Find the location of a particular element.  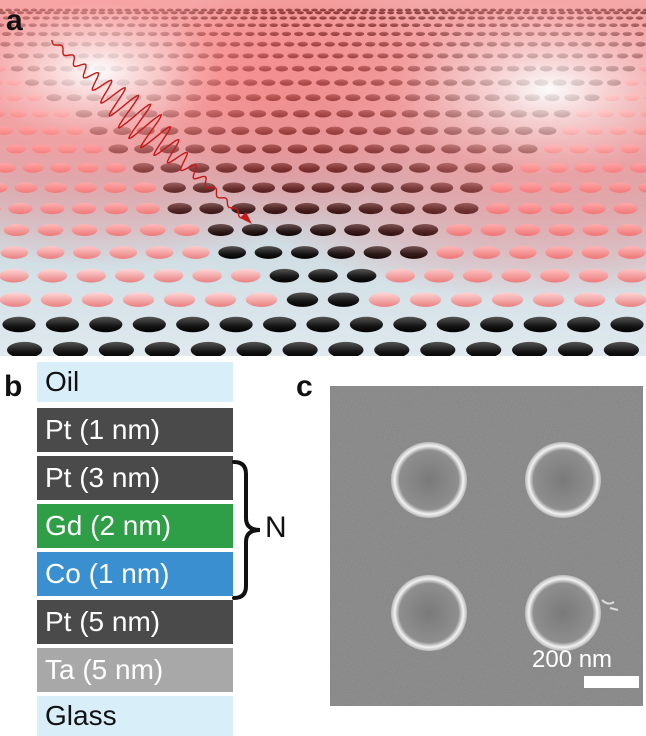

sem-disks is located at coordinates (505, 546).